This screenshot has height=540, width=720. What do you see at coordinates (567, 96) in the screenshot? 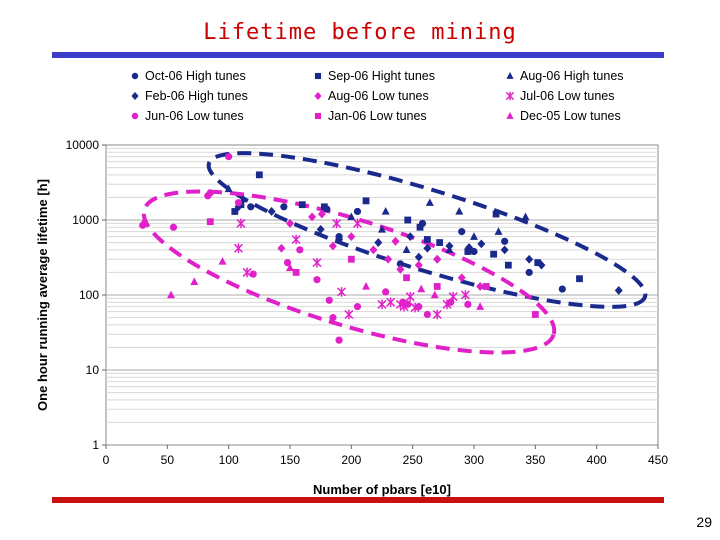
I see `legend-label: Jul-06 Low tunes` at bounding box center [567, 96].